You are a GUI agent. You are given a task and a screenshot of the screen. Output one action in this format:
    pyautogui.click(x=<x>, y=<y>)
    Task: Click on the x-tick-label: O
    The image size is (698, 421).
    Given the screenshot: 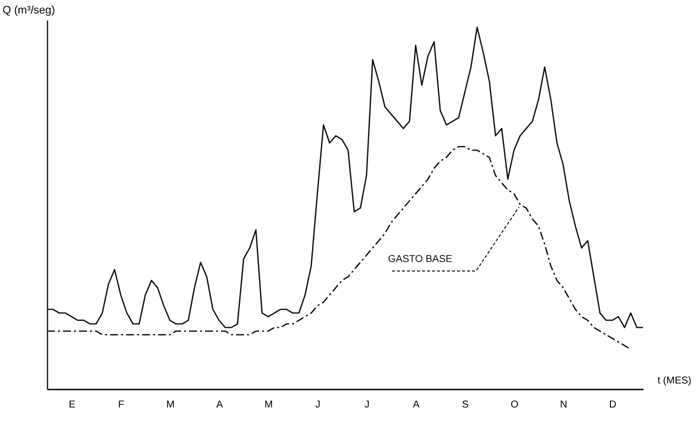 What is the action you would take?
    pyautogui.click(x=514, y=405)
    